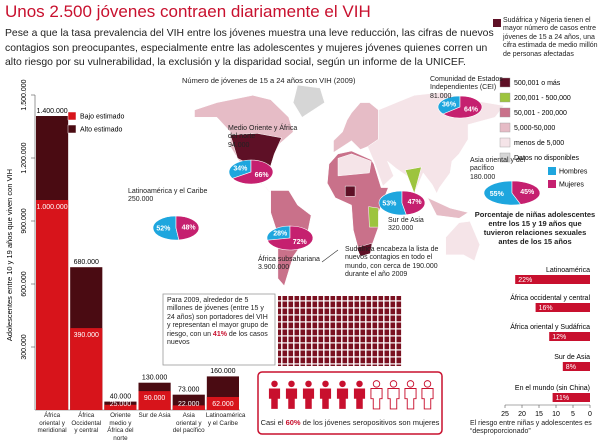 The height and width of the screenshot is (447, 600). Describe the element at coordinates (24, 346) in the screenshot. I see `y-tick-label: 300.000` at that location.